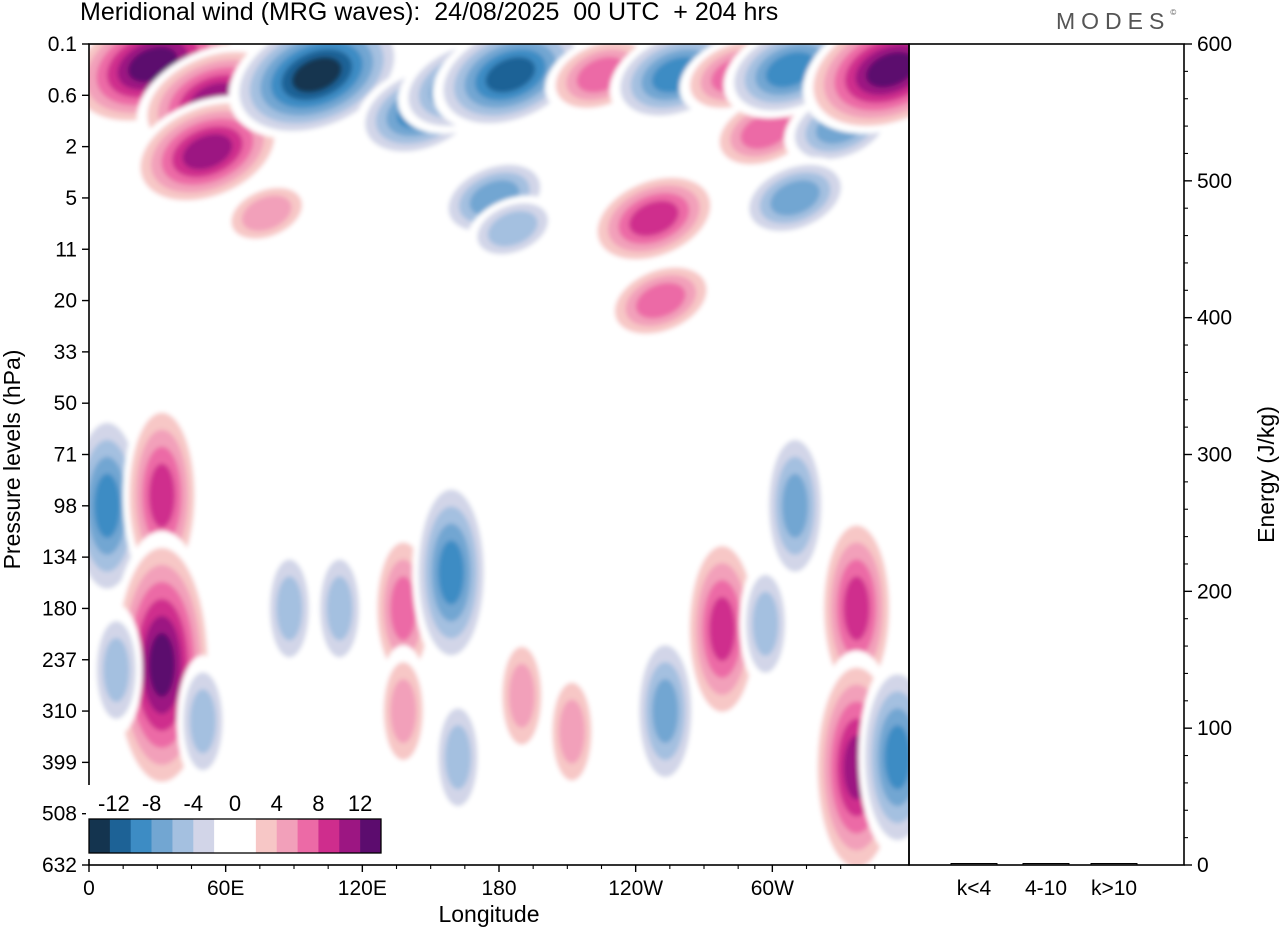 This screenshot has height=930, width=1280. I want to click on wind-contour-f16-l5, so click(790, 69).